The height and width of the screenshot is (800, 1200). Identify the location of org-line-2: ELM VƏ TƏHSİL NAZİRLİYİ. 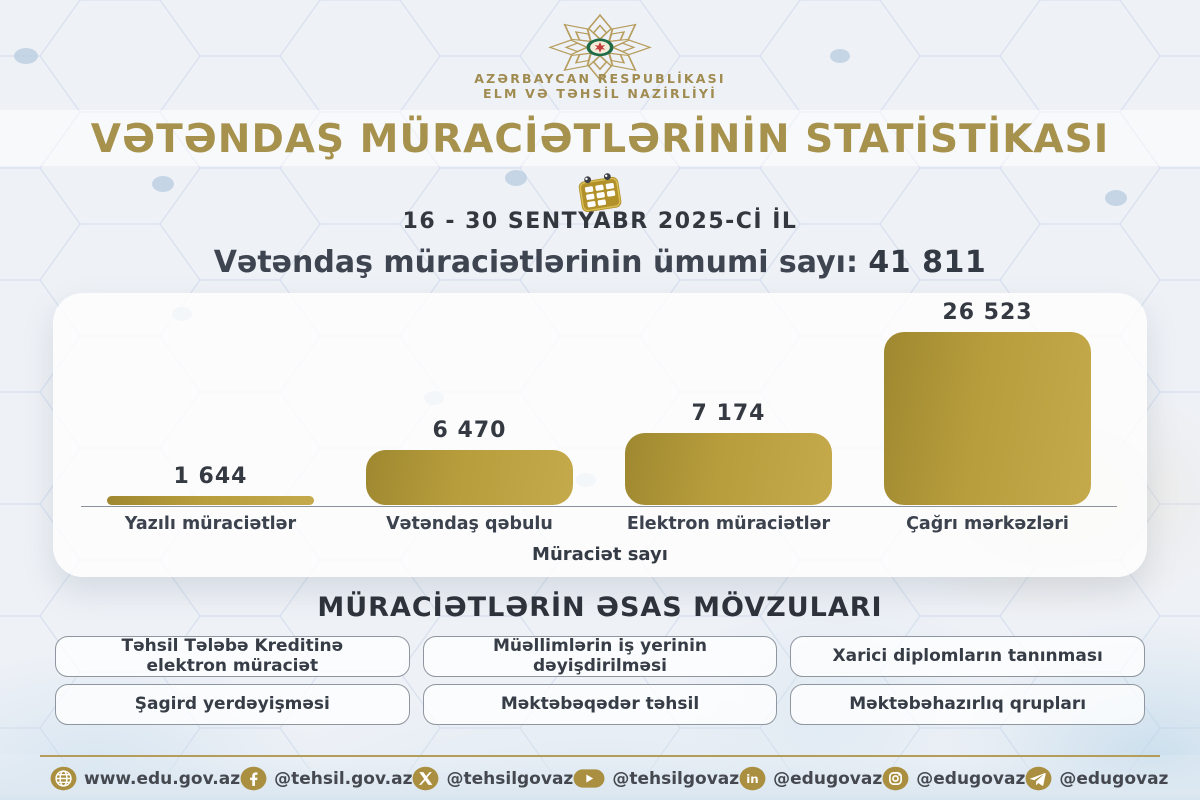
(600, 93).